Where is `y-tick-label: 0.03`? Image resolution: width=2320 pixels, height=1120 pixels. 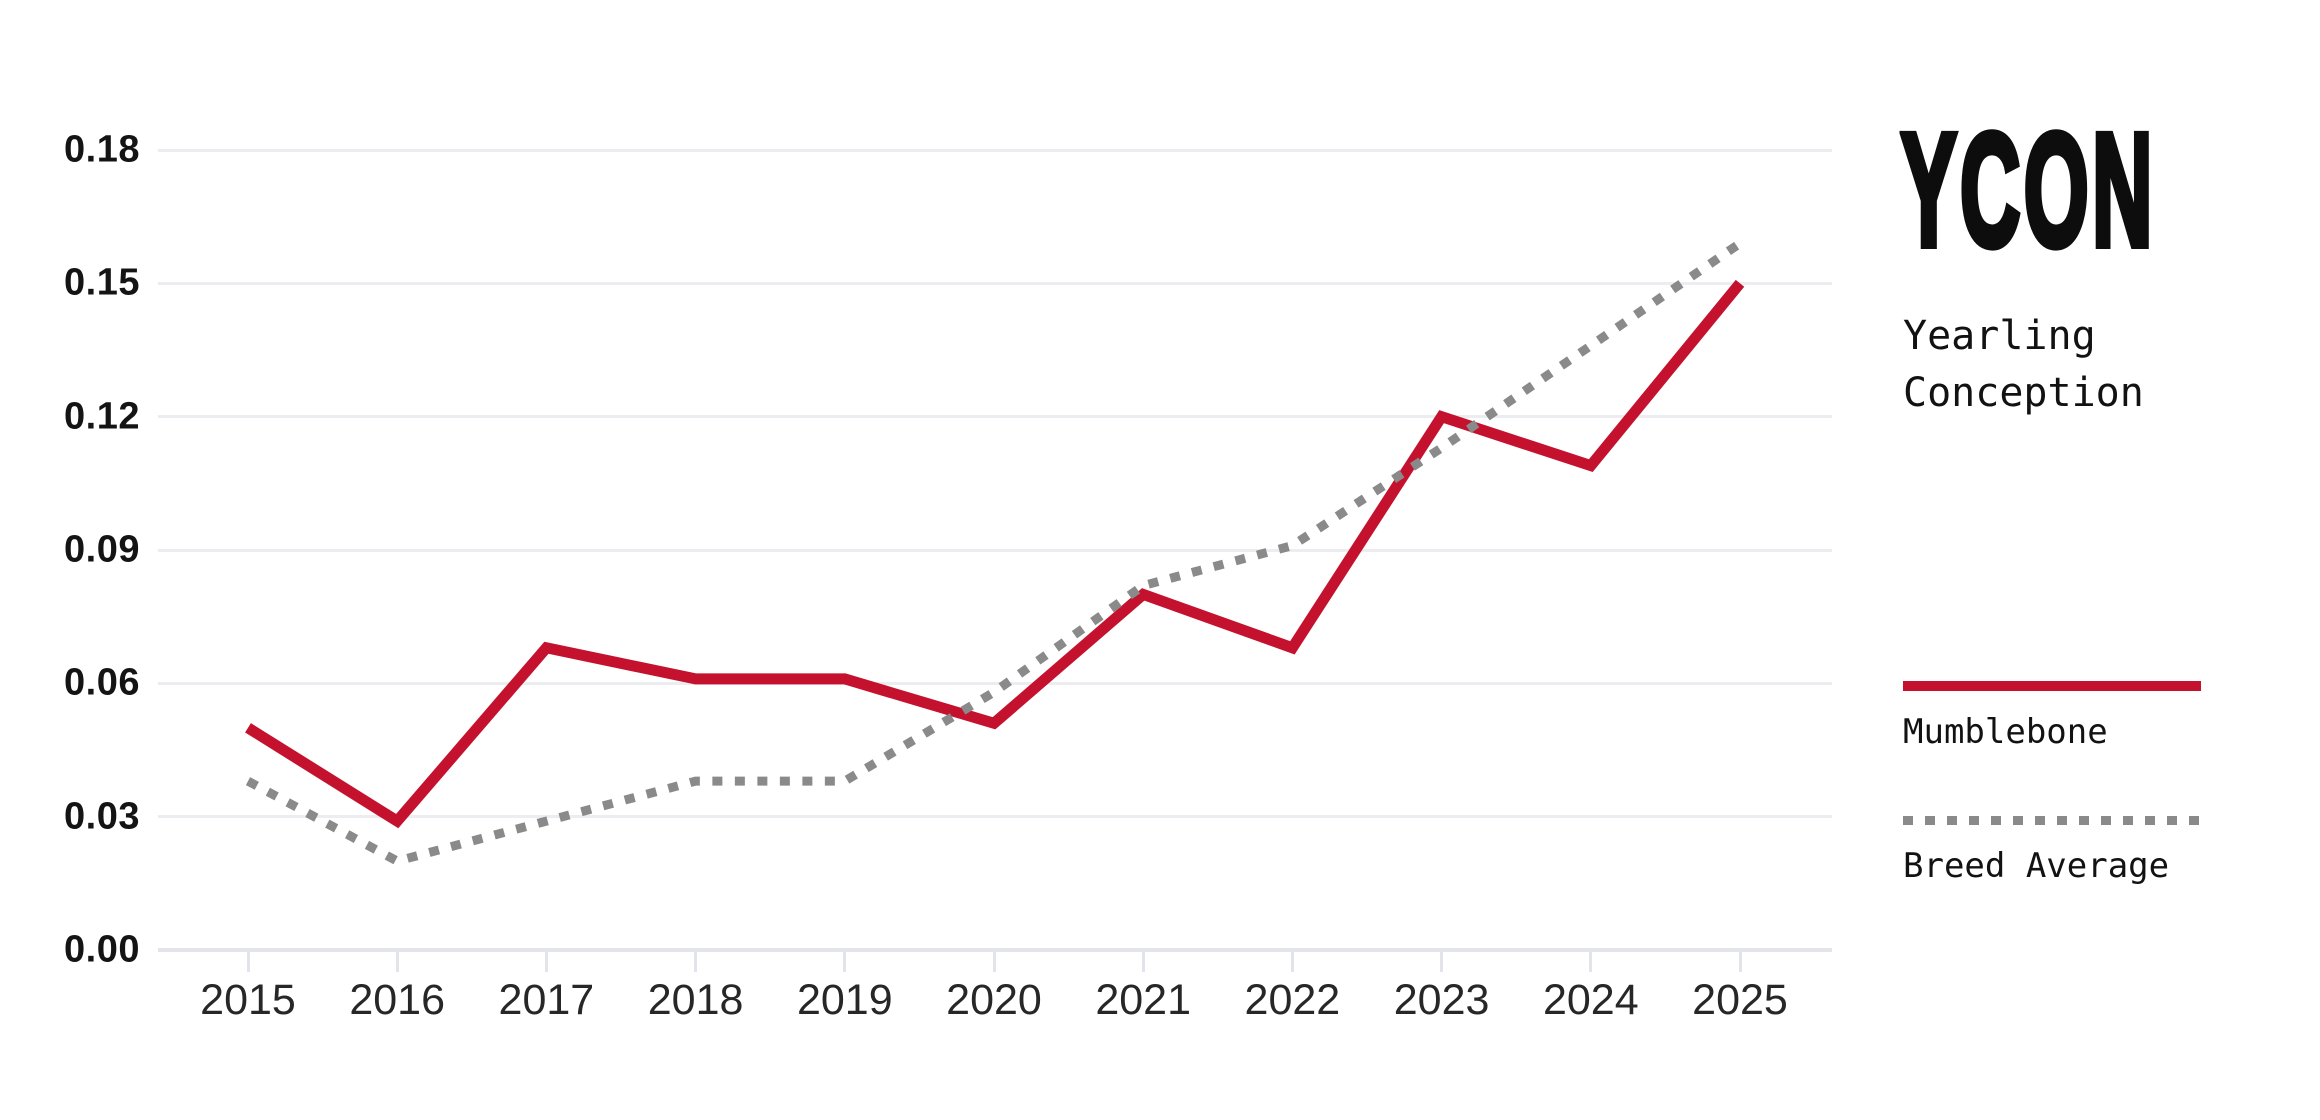
y-tick-label: 0.03 is located at coordinates (102, 816).